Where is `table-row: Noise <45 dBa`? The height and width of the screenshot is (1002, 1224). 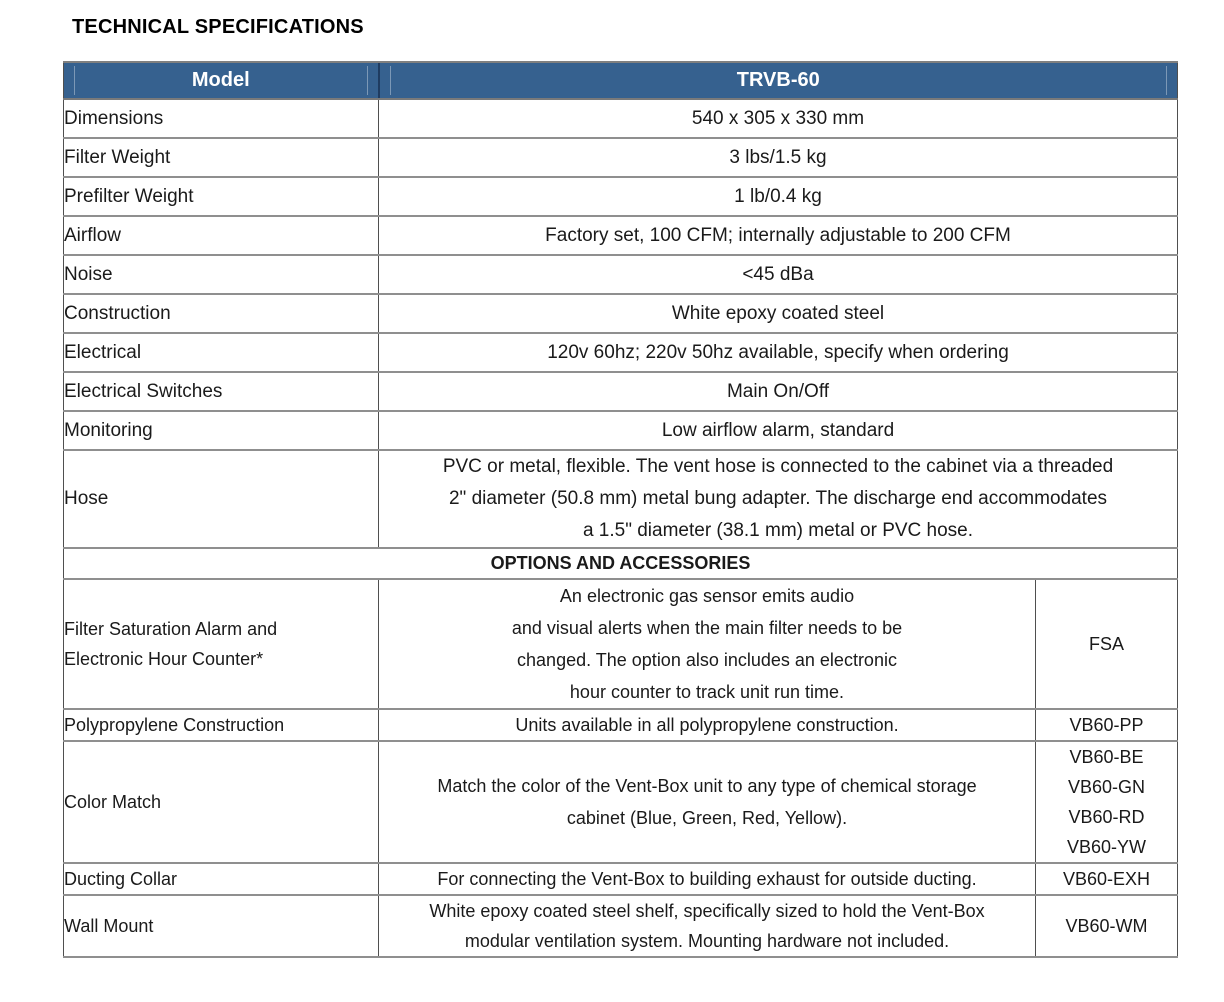 table-row: Noise <45 dBa is located at coordinates (620, 274).